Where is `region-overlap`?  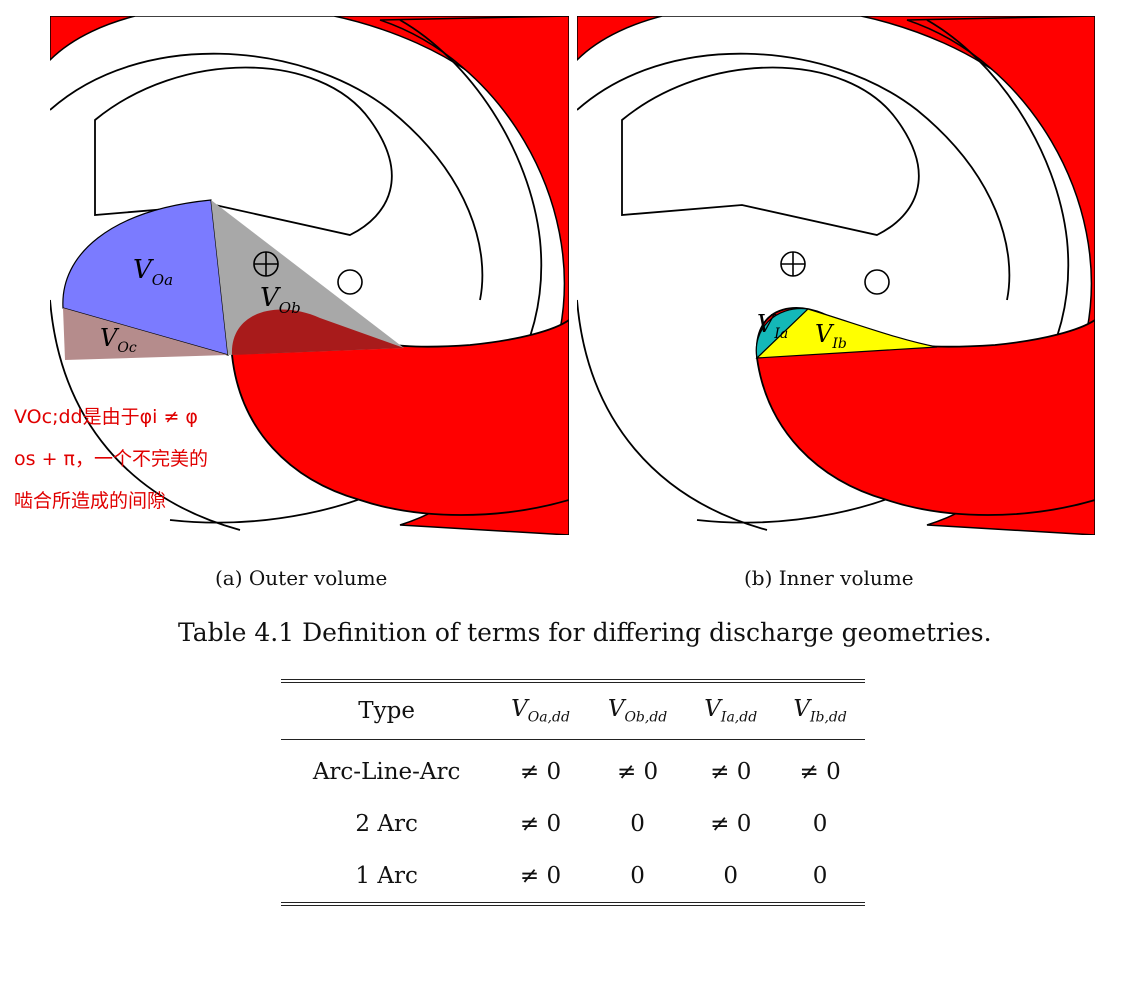 region-overlap is located at coordinates (317, 332).